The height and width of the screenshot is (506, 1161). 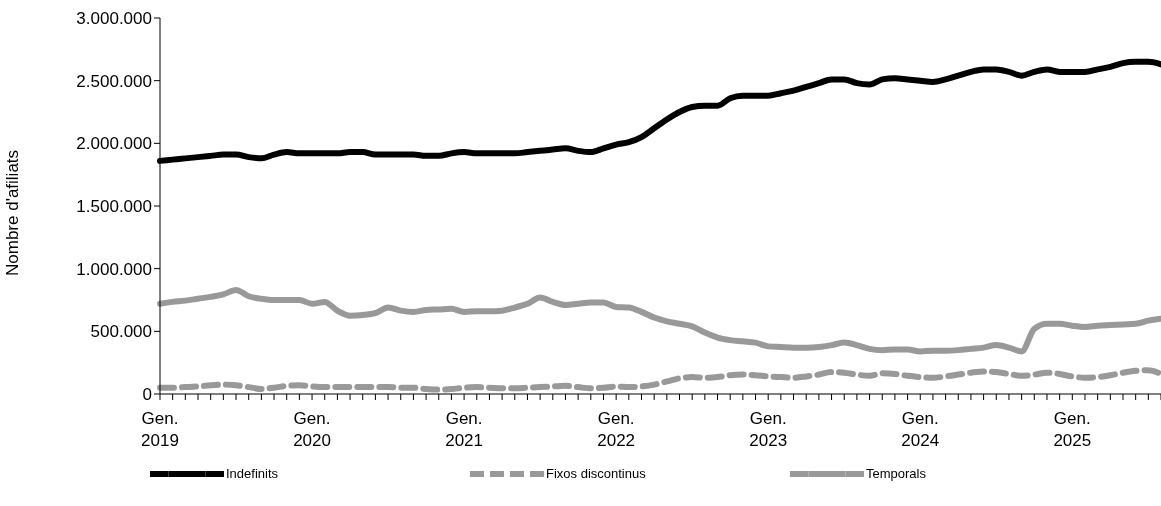 I want to click on y-tick-label: 2.500.000, so click(x=114, y=81).